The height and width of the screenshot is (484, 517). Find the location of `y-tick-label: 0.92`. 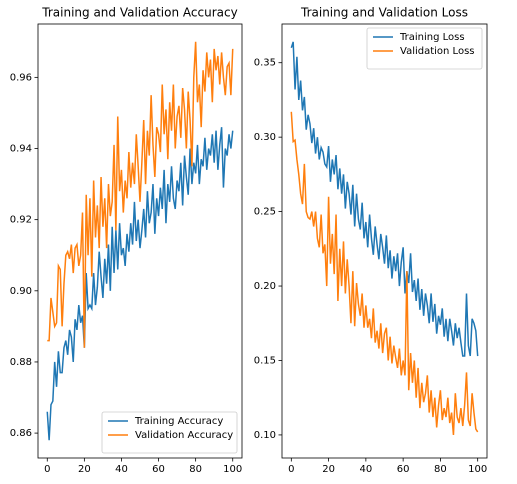

y-tick-label: 0.92 is located at coordinates (21, 220).